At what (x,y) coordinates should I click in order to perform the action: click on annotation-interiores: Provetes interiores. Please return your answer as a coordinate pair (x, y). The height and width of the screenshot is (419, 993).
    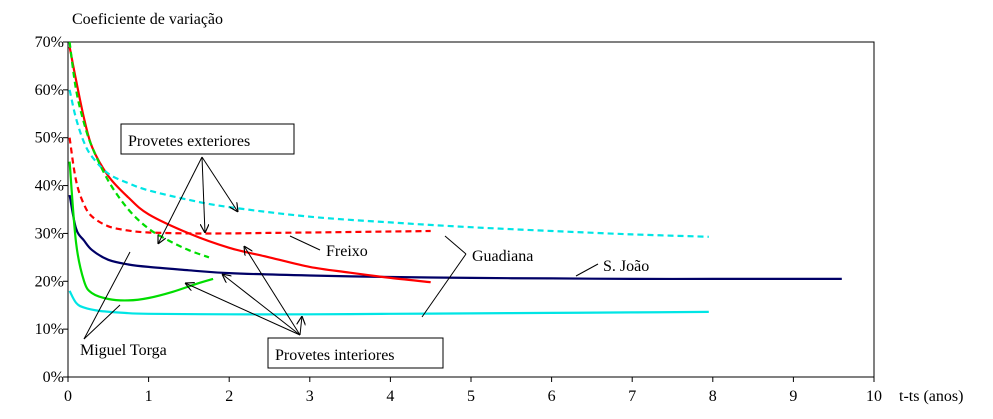
    Looking at the image, I should click on (355, 353).